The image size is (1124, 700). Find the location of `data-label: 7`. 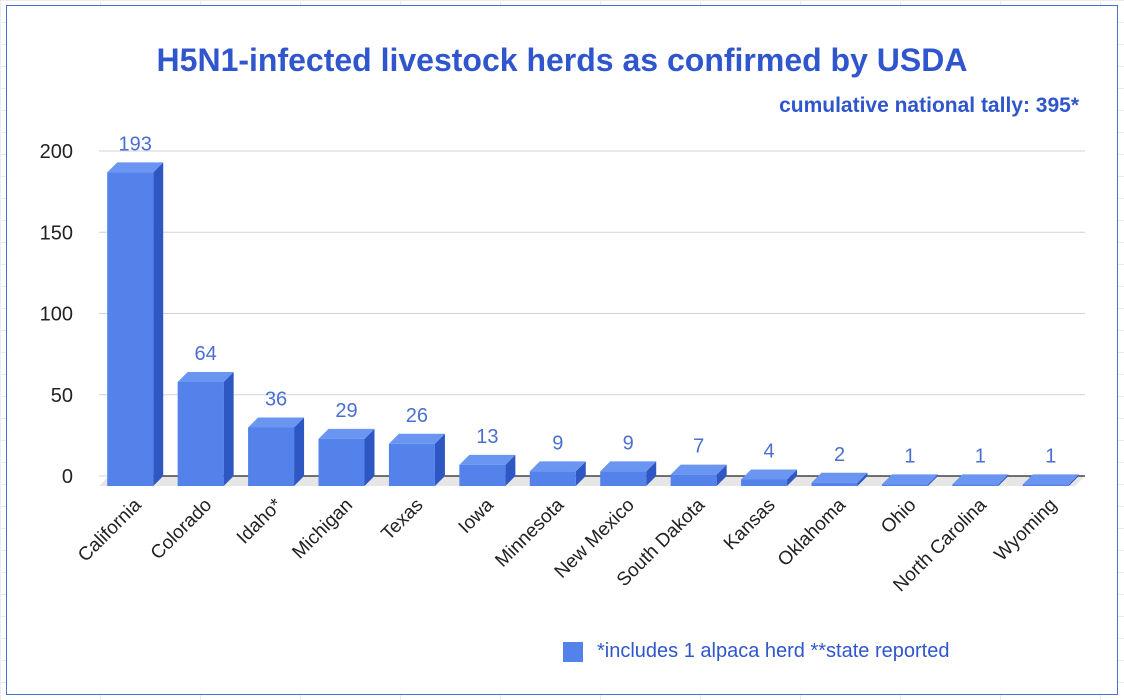

data-label: 7 is located at coordinates (698, 447).